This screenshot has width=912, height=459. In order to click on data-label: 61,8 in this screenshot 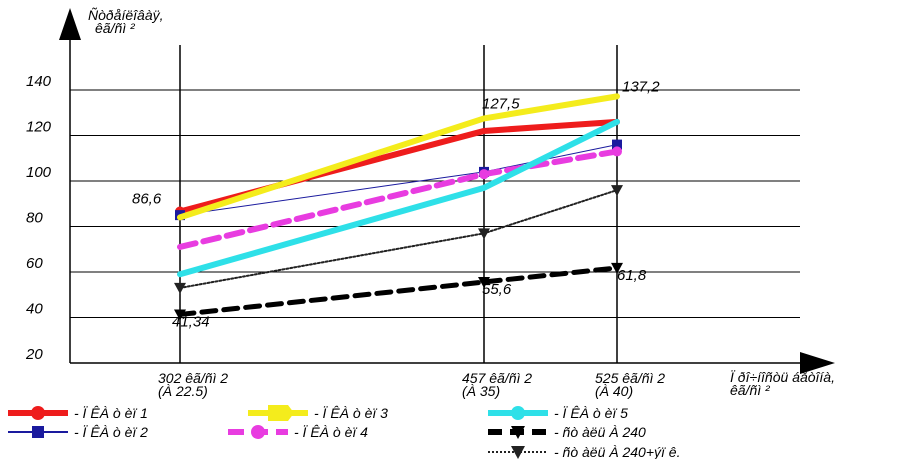, I will do `click(632, 275)`.